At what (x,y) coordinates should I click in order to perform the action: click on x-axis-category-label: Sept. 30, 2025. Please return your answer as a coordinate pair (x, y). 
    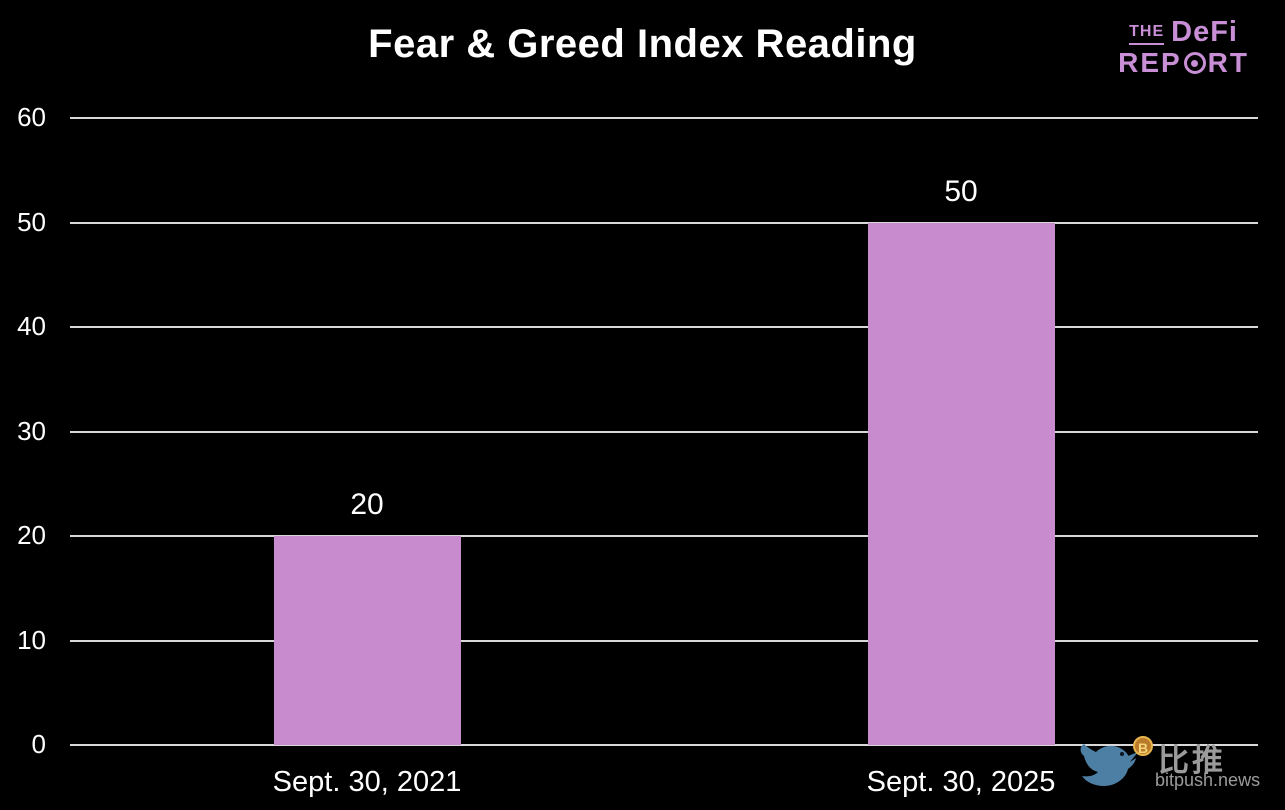
    Looking at the image, I should click on (961, 782).